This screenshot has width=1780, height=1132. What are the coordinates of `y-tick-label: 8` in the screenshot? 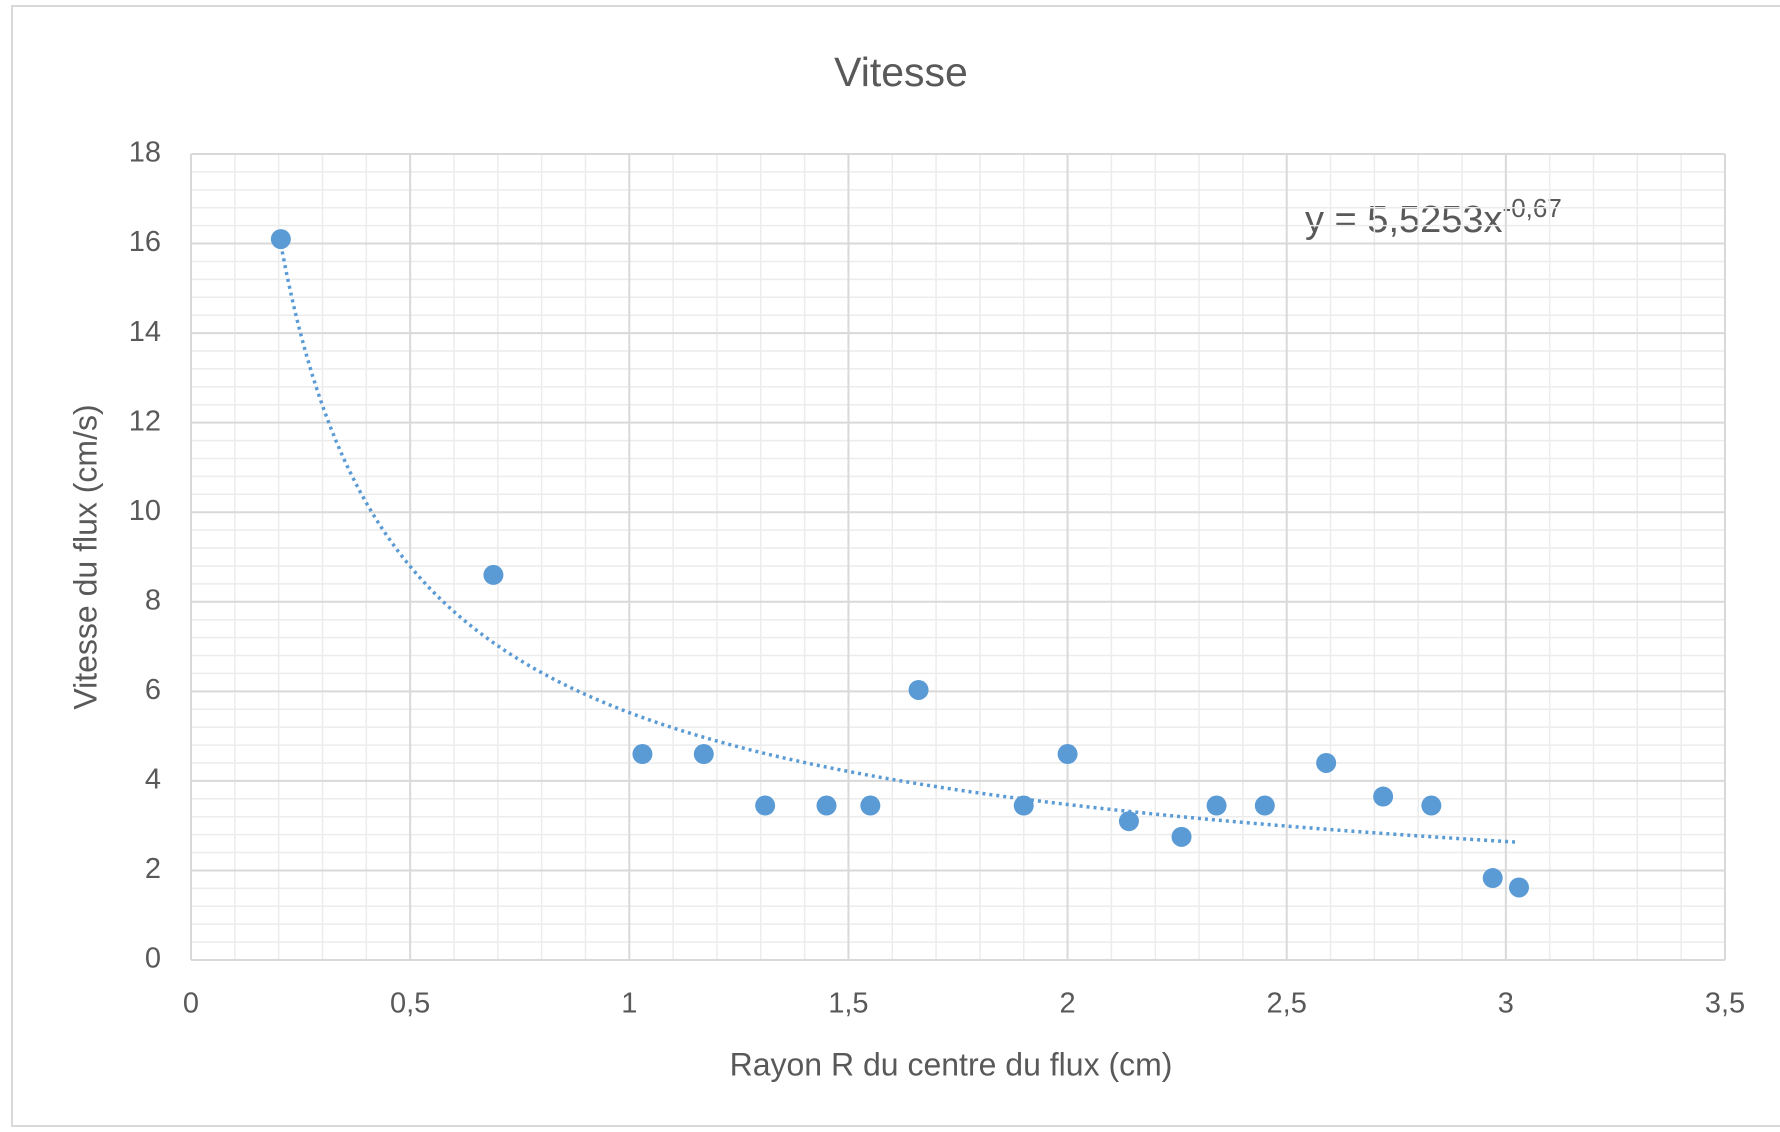 It's located at (153, 600).